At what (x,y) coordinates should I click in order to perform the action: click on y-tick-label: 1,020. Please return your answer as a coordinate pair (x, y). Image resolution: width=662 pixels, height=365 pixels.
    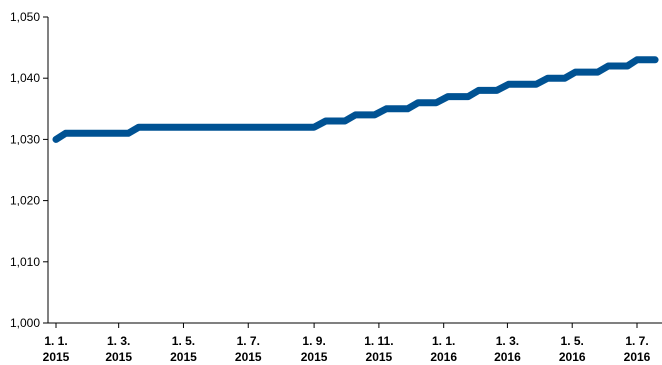
    Looking at the image, I should click on (25, 201).